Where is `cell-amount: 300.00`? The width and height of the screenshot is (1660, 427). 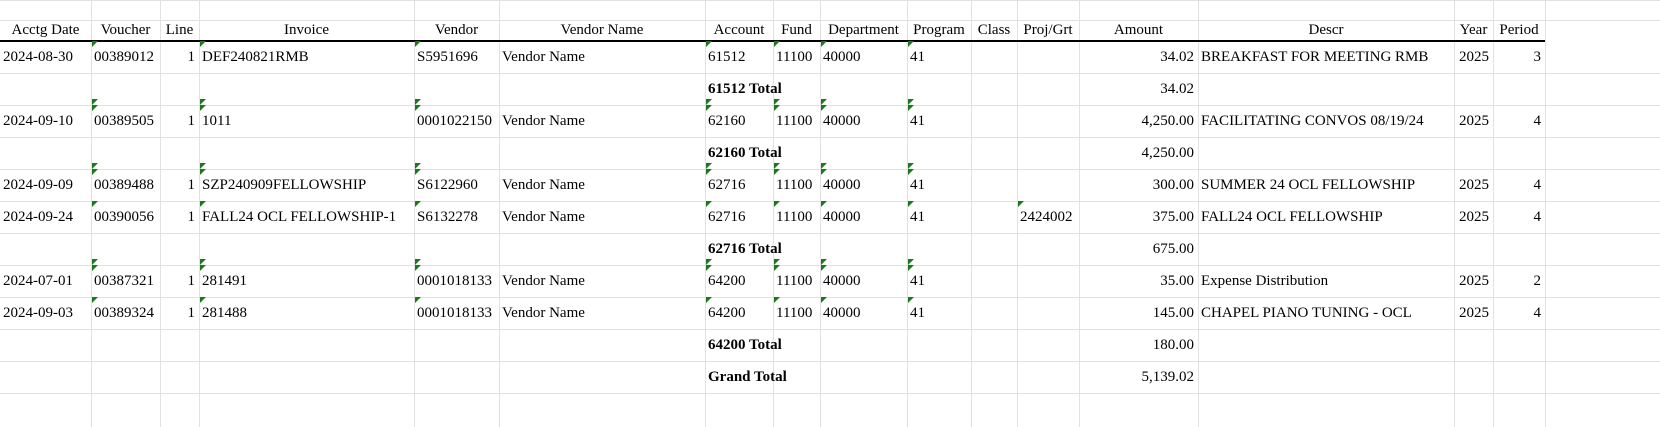 cell-amount: 300.00 is located at coordinates (1173, 185).